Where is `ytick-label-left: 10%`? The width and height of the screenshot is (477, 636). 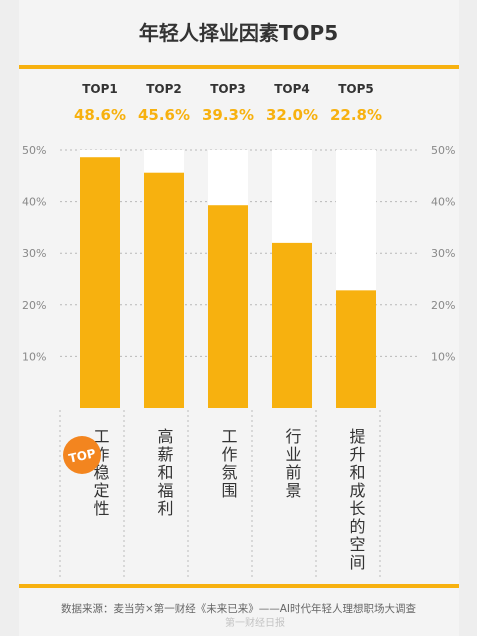 ytick-label-left: 10% is located at coordinates (34, 356).